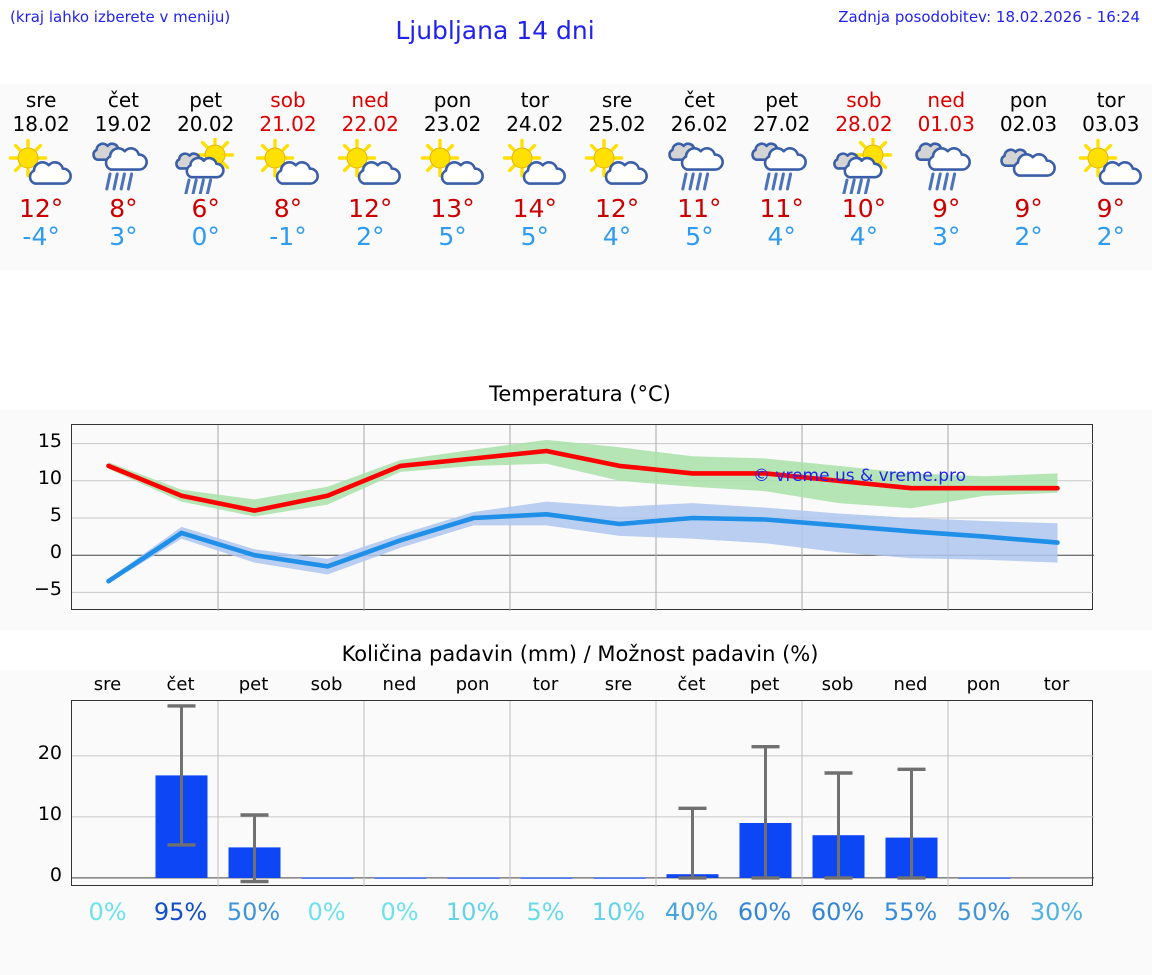  Describe the element at coordinates (699, 124) in the screenshot. I see `day-date: 26.02` at that location.